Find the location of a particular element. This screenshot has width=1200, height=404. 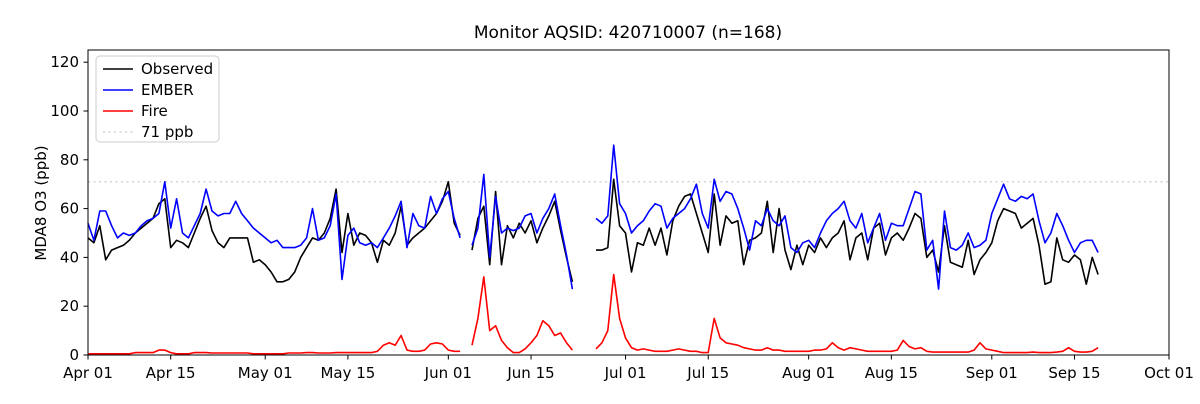

y-tick-label: 20 is located at coordinates (69, 306).